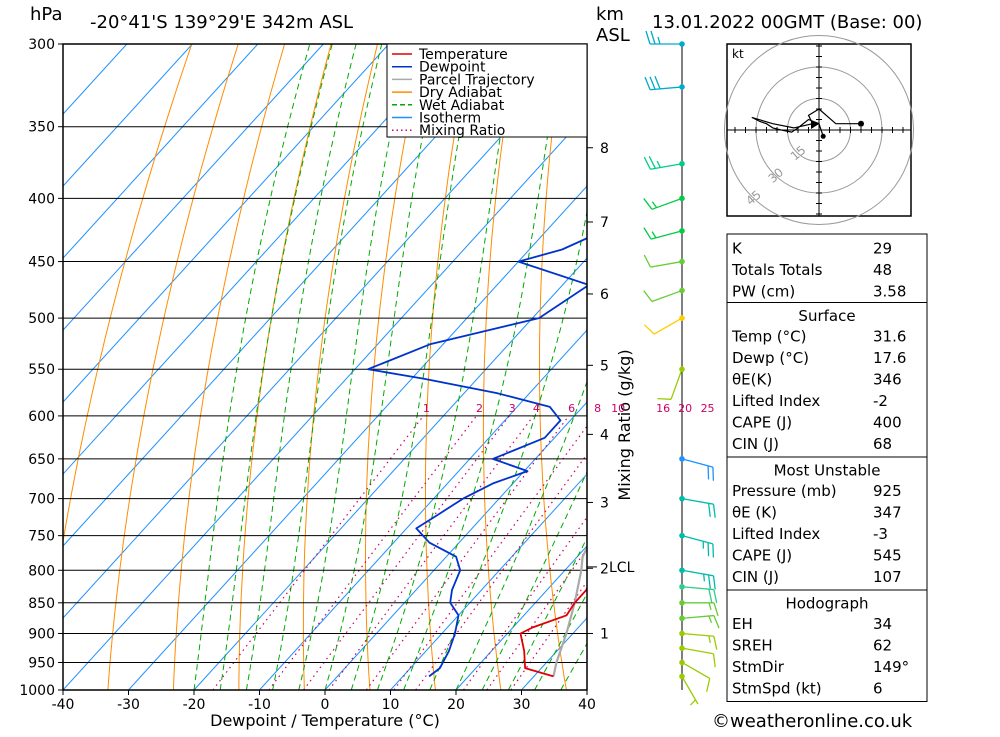 This screenshot has height=737, width=1000. Describe the element at coordinates (880, 401) in the screenshot. I see `index-value: -2` at that location.